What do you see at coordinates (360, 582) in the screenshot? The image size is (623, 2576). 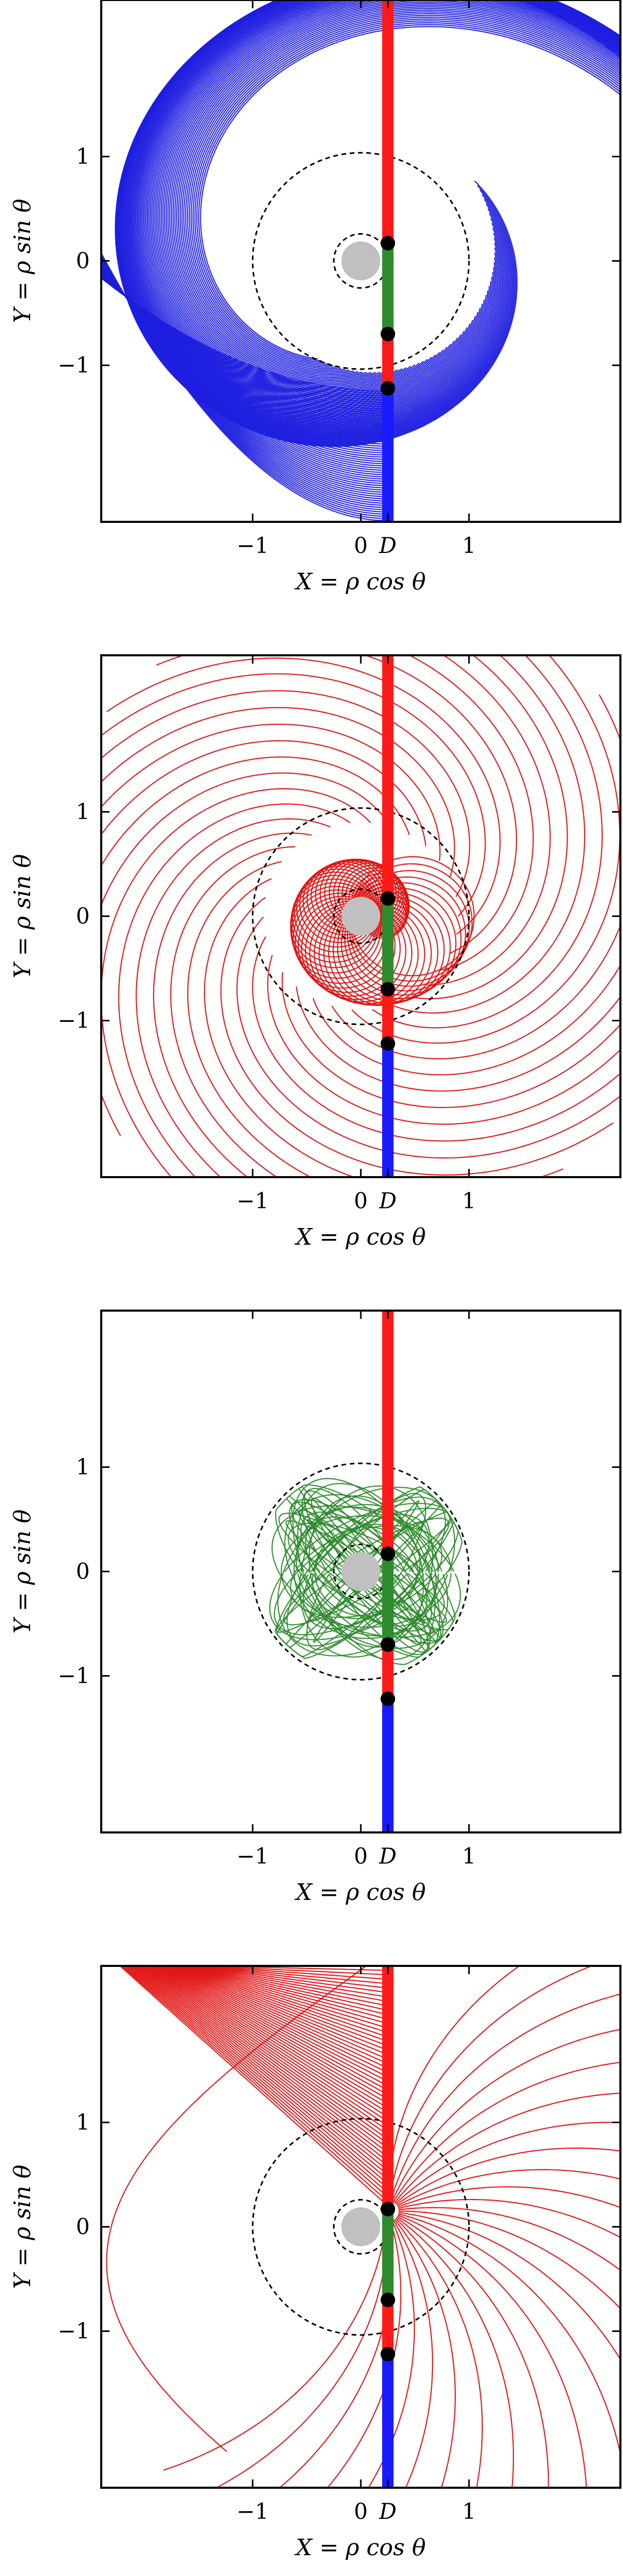 I see `x-axis-label: X = ρ cos θ` at bounding box center [360, 582].